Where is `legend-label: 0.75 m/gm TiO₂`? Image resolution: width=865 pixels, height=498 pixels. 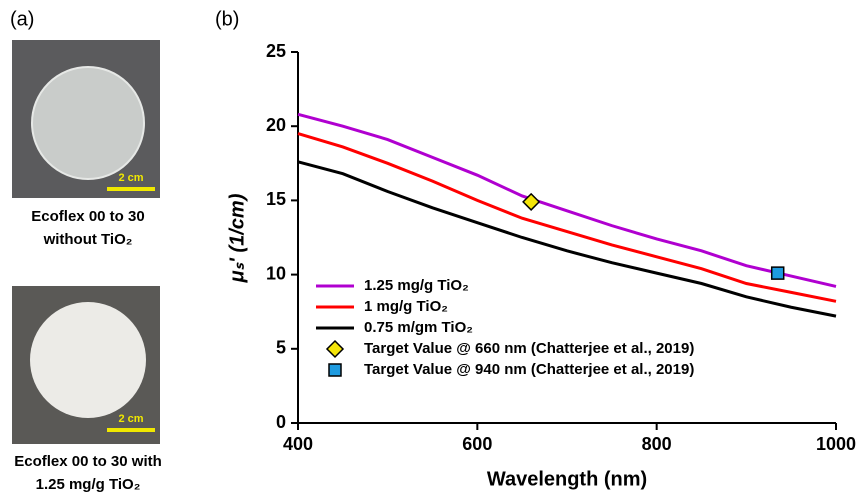
legend-label: 0.75 m/gm TiO₂ is located at coordinates (418, 327).